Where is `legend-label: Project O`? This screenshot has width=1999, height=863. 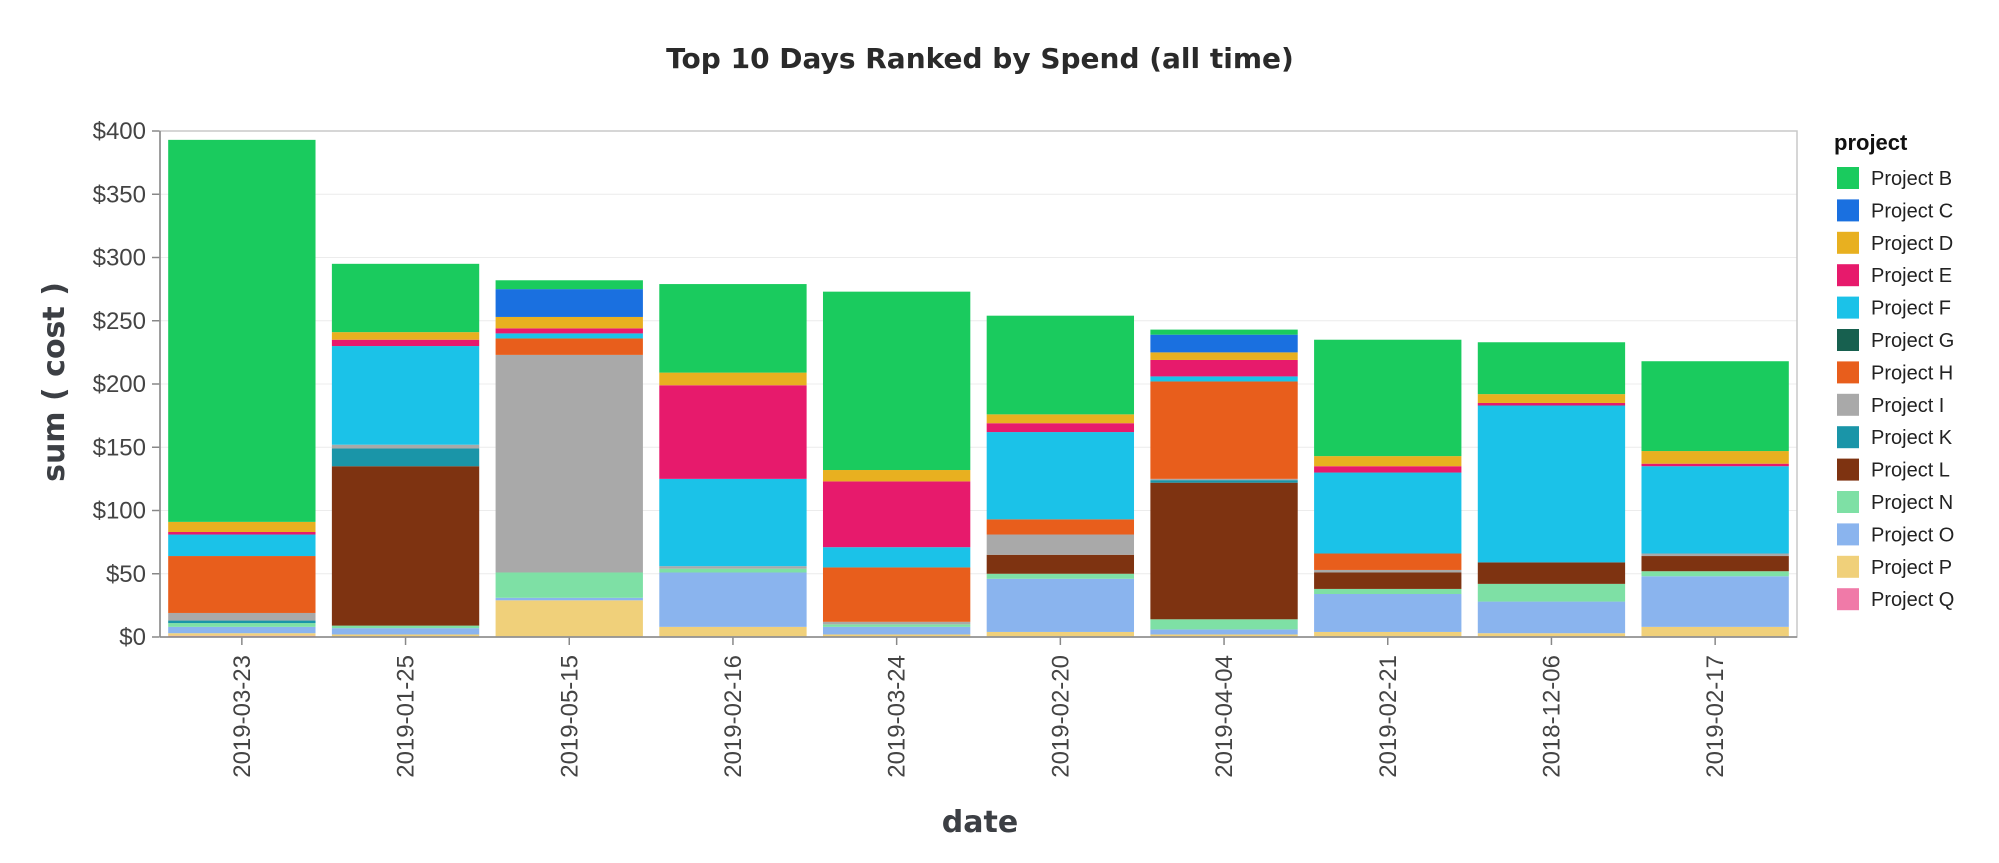
legend-label: Project O is located at coordinates (1912, 535).